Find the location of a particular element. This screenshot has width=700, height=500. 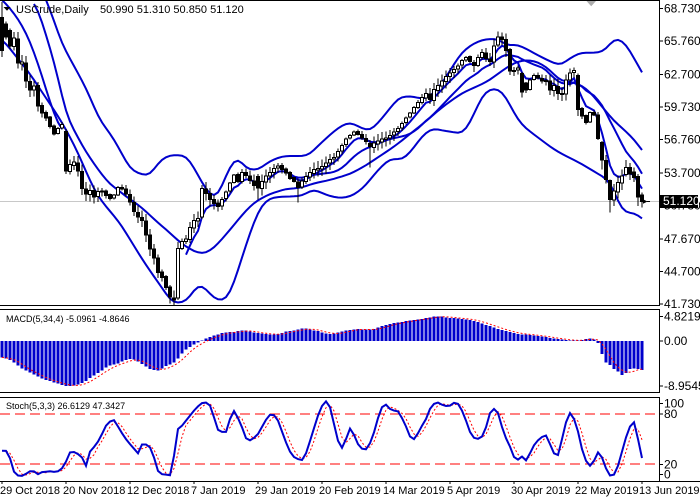

svg-text: 29 Jan 2019 is located at coordinates (285, 491).